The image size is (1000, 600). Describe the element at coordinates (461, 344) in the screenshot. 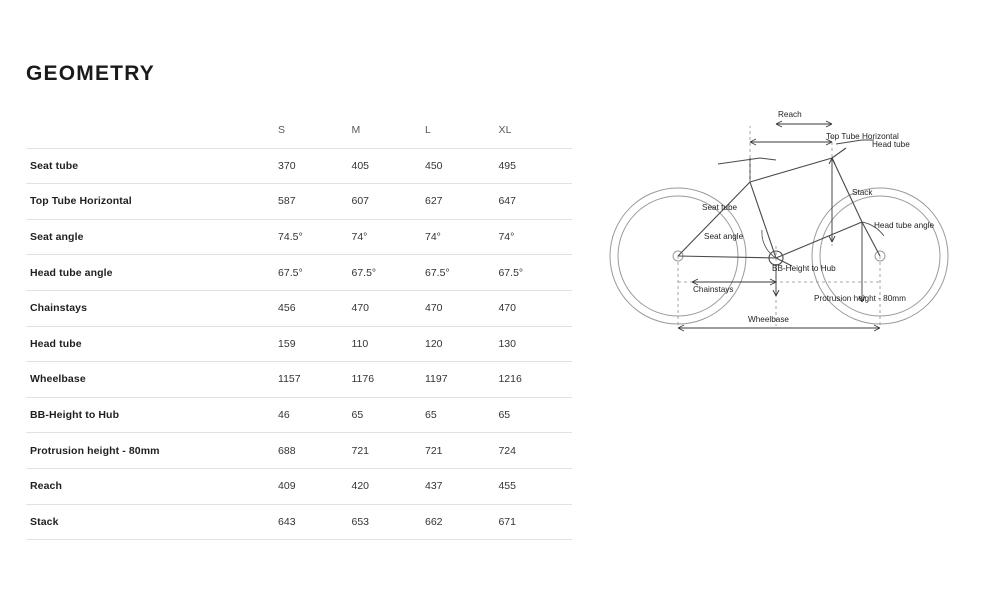

I see `row-value-l: 120` at that location.